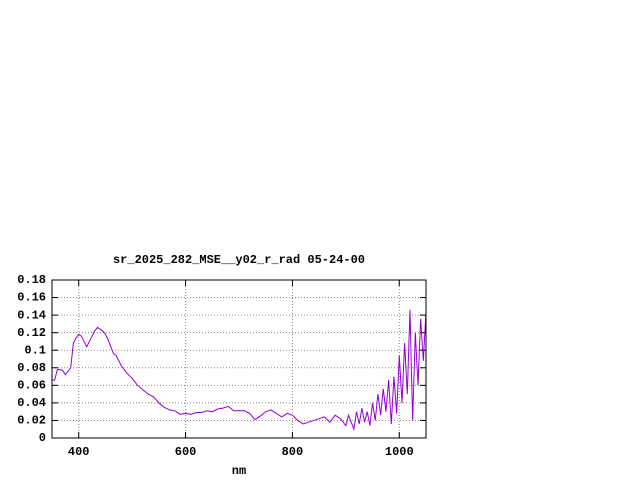 The height and width of the screenshot is (480, 640). I want to click on x-tick-label: 800, so click(293, 452).